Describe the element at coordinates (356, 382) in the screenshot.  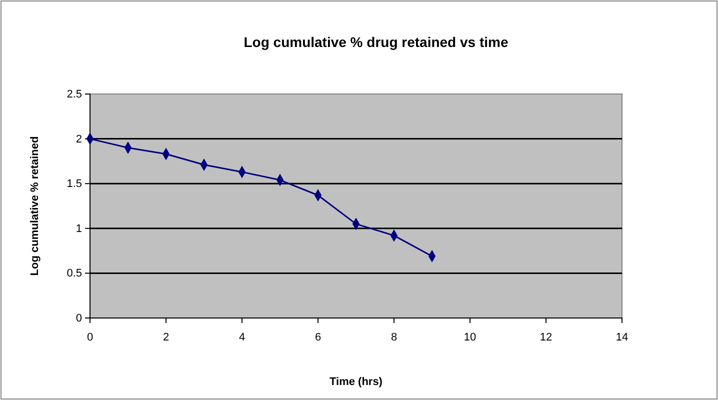
I see `x-axis-title: Time (hrs)` at that location.